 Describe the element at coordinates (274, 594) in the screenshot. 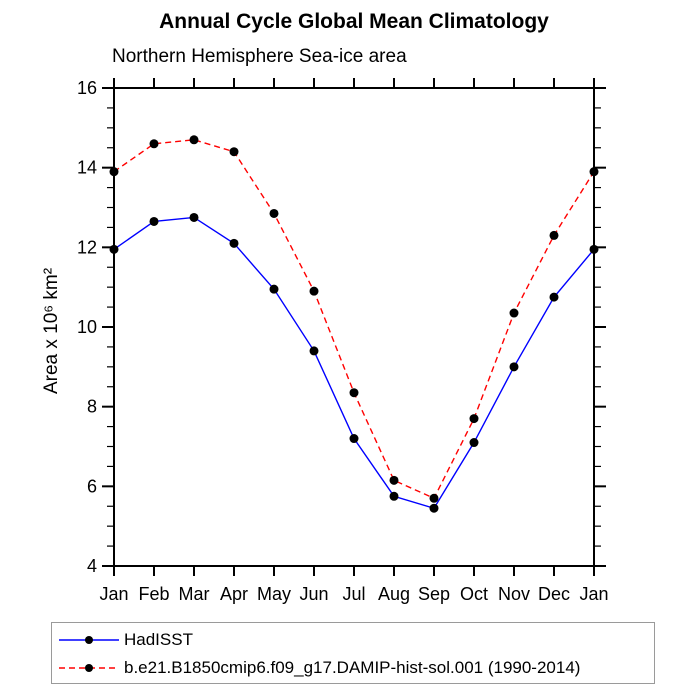

I see `x-tick-label: May` at that location.